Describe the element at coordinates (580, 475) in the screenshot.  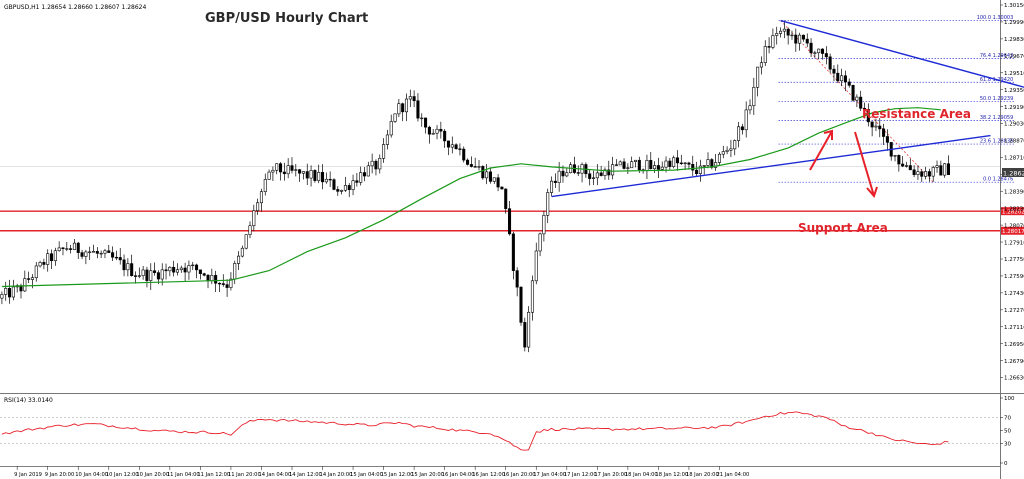
I see `time-tick-label: 17 Jan 12:00` at that location.